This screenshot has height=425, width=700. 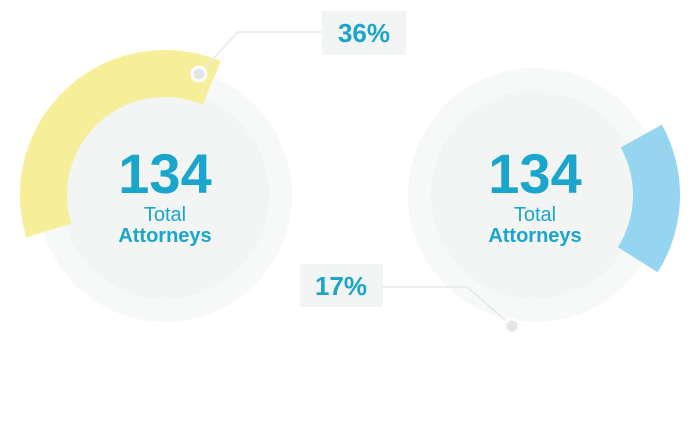 I want to click on left-chart-inner-disc, so click(x=165, y=195).